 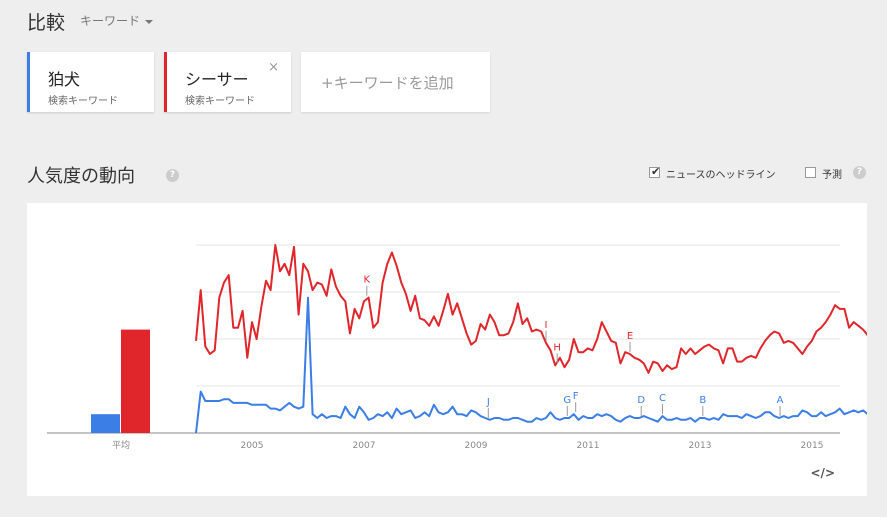 I want to click on news-label: ニュースのヘッドライン, so click(x=721, y=175).